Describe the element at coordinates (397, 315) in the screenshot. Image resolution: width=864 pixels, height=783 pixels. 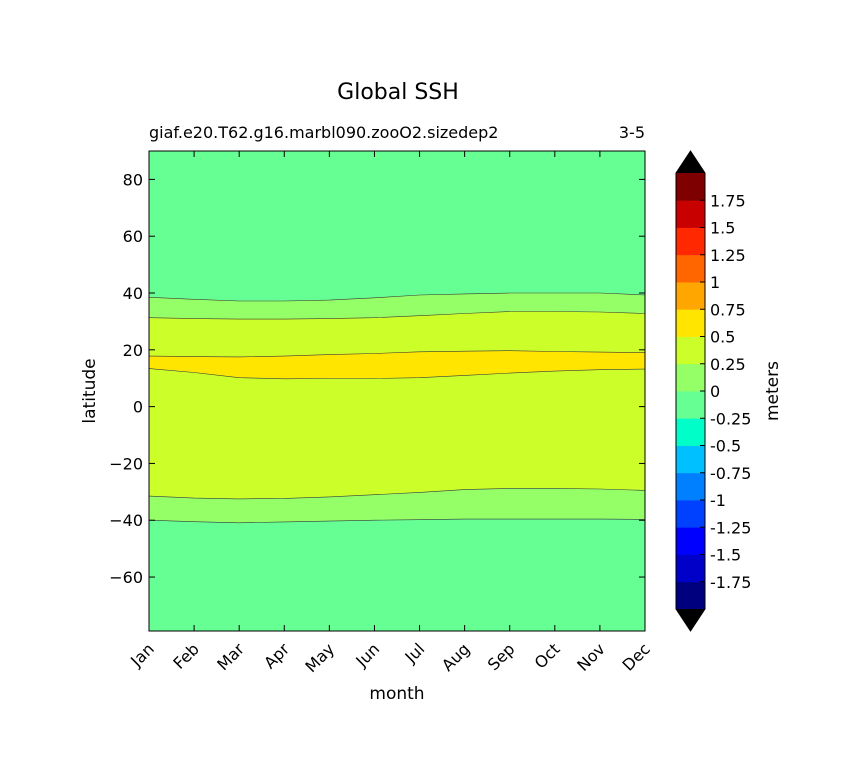
I see `contour-line-b2` at that location.